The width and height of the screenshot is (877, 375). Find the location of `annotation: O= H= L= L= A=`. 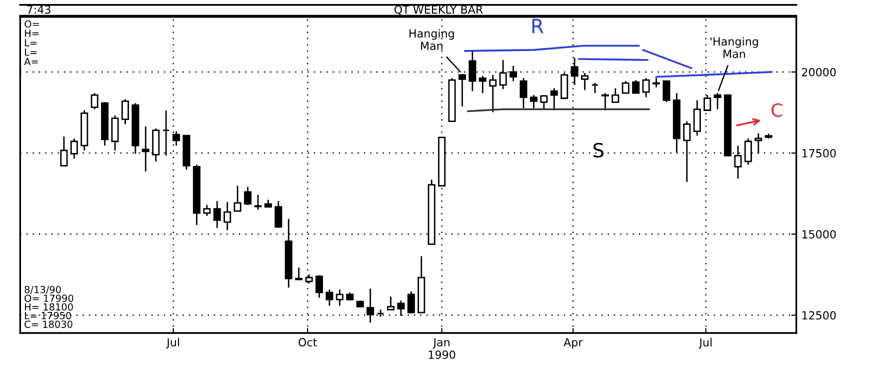

annotation: O= H= L= L= A= is located at coordinates (31, 43).